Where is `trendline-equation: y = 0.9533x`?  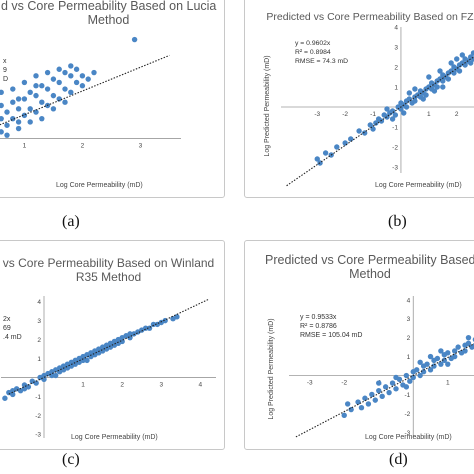
trendline-equation: y = 0.9533x is located at coordinates (318, 317).